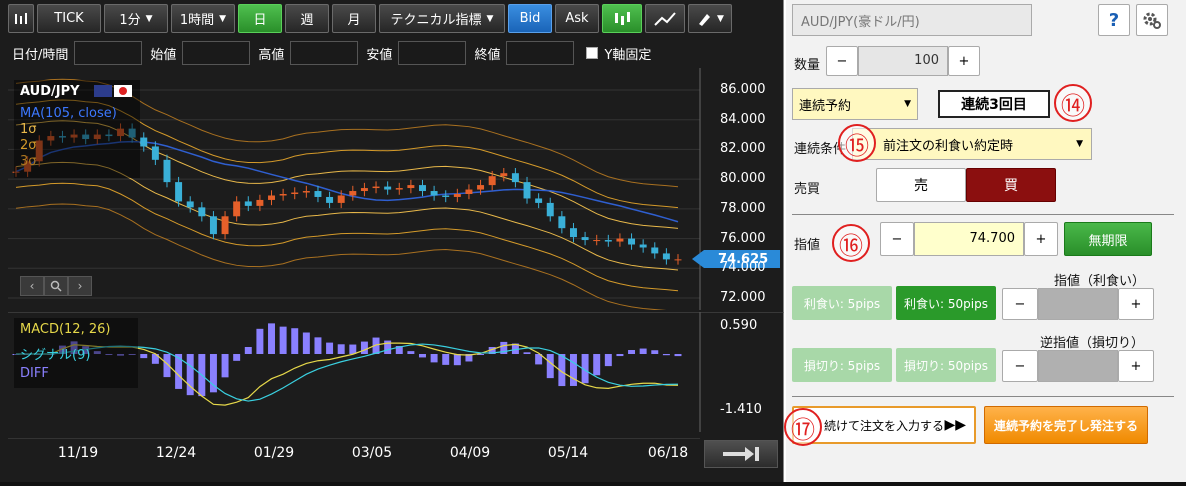 The height and width of the screenshot is (486, 1186). Describe the element at coordinates (825, 106) in the screenshot. I see `sequence-select-label: 連続予約` at that location.